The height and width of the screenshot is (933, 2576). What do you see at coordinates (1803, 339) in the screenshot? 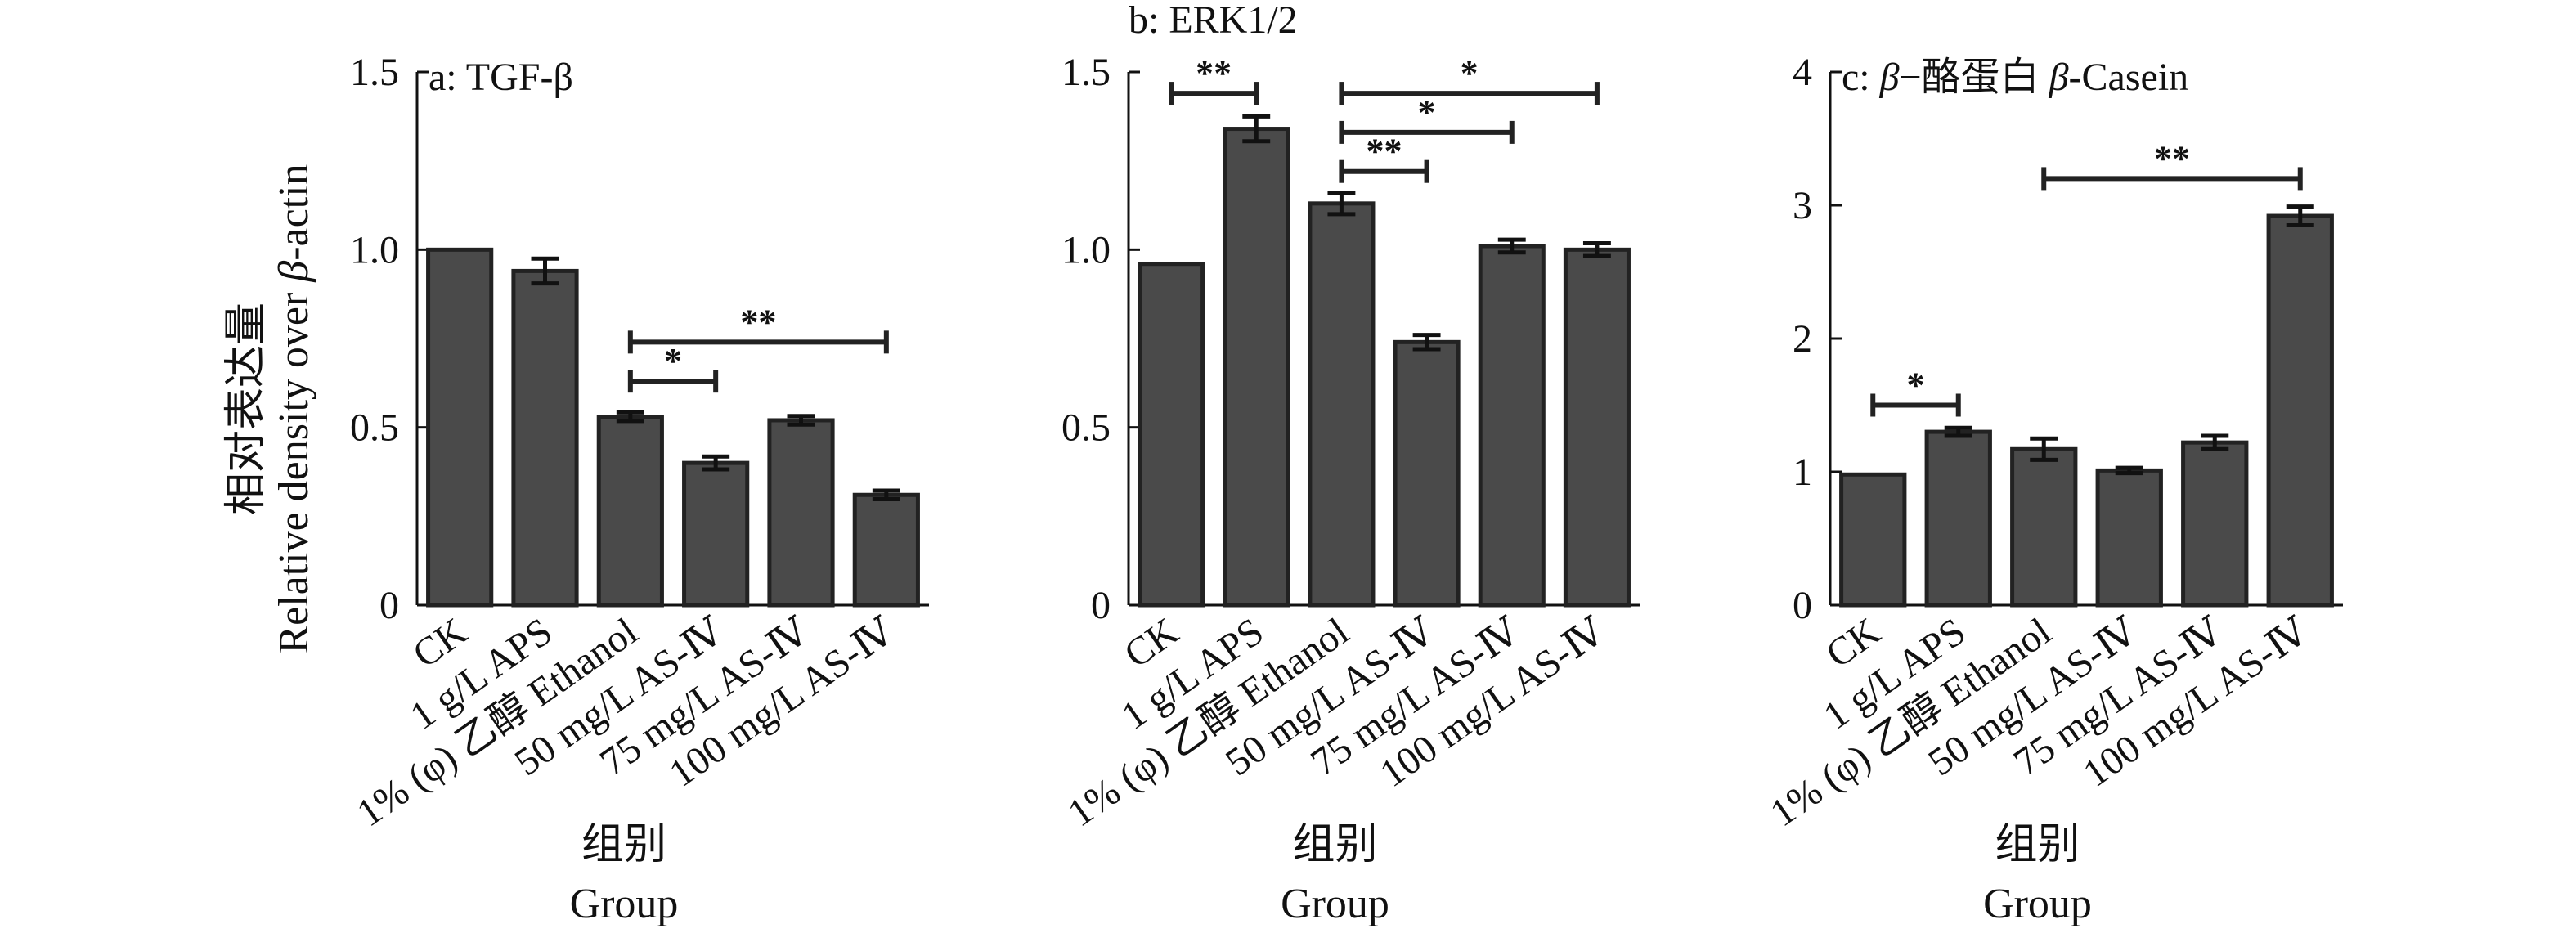
I see `y-tick-label: 2` at bounding box center [1803, 339].